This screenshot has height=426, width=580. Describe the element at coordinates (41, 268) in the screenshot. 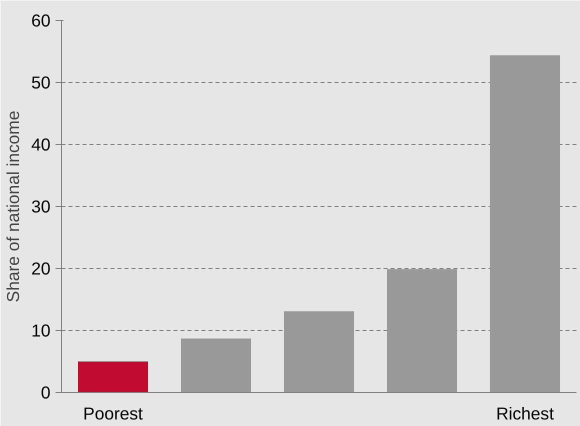

I see `y-tick-label: 20` at that location.